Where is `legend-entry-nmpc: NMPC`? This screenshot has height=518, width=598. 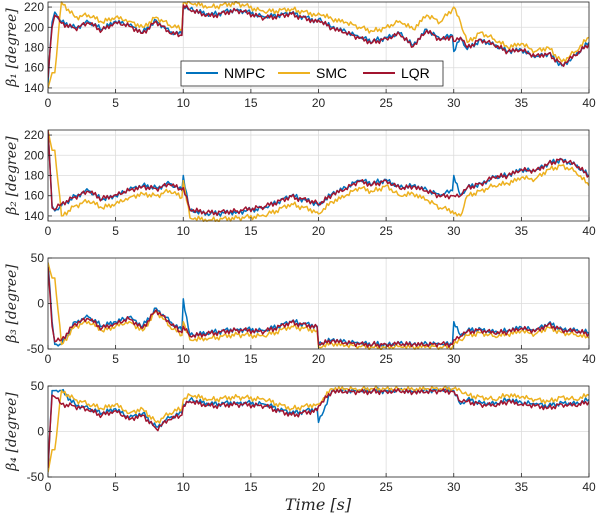
legend-entry-nmpc: NMPC is located at coordinates (244, 73).